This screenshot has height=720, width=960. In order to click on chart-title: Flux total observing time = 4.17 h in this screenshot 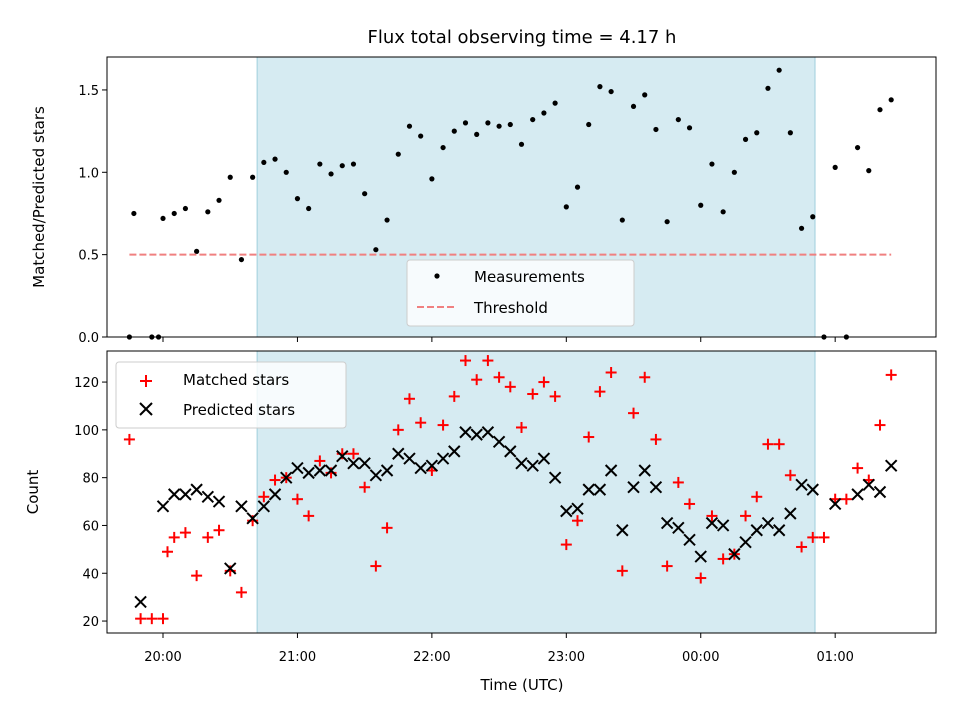, I will do `click(522, 37)`.